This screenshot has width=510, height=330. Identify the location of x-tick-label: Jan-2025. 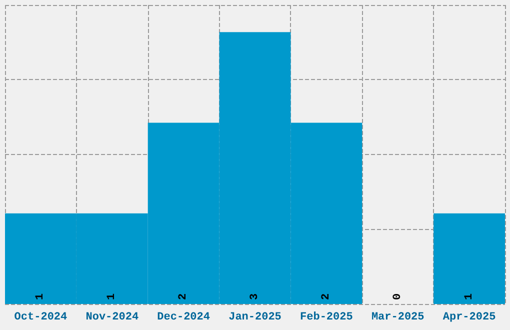
(255, 318).